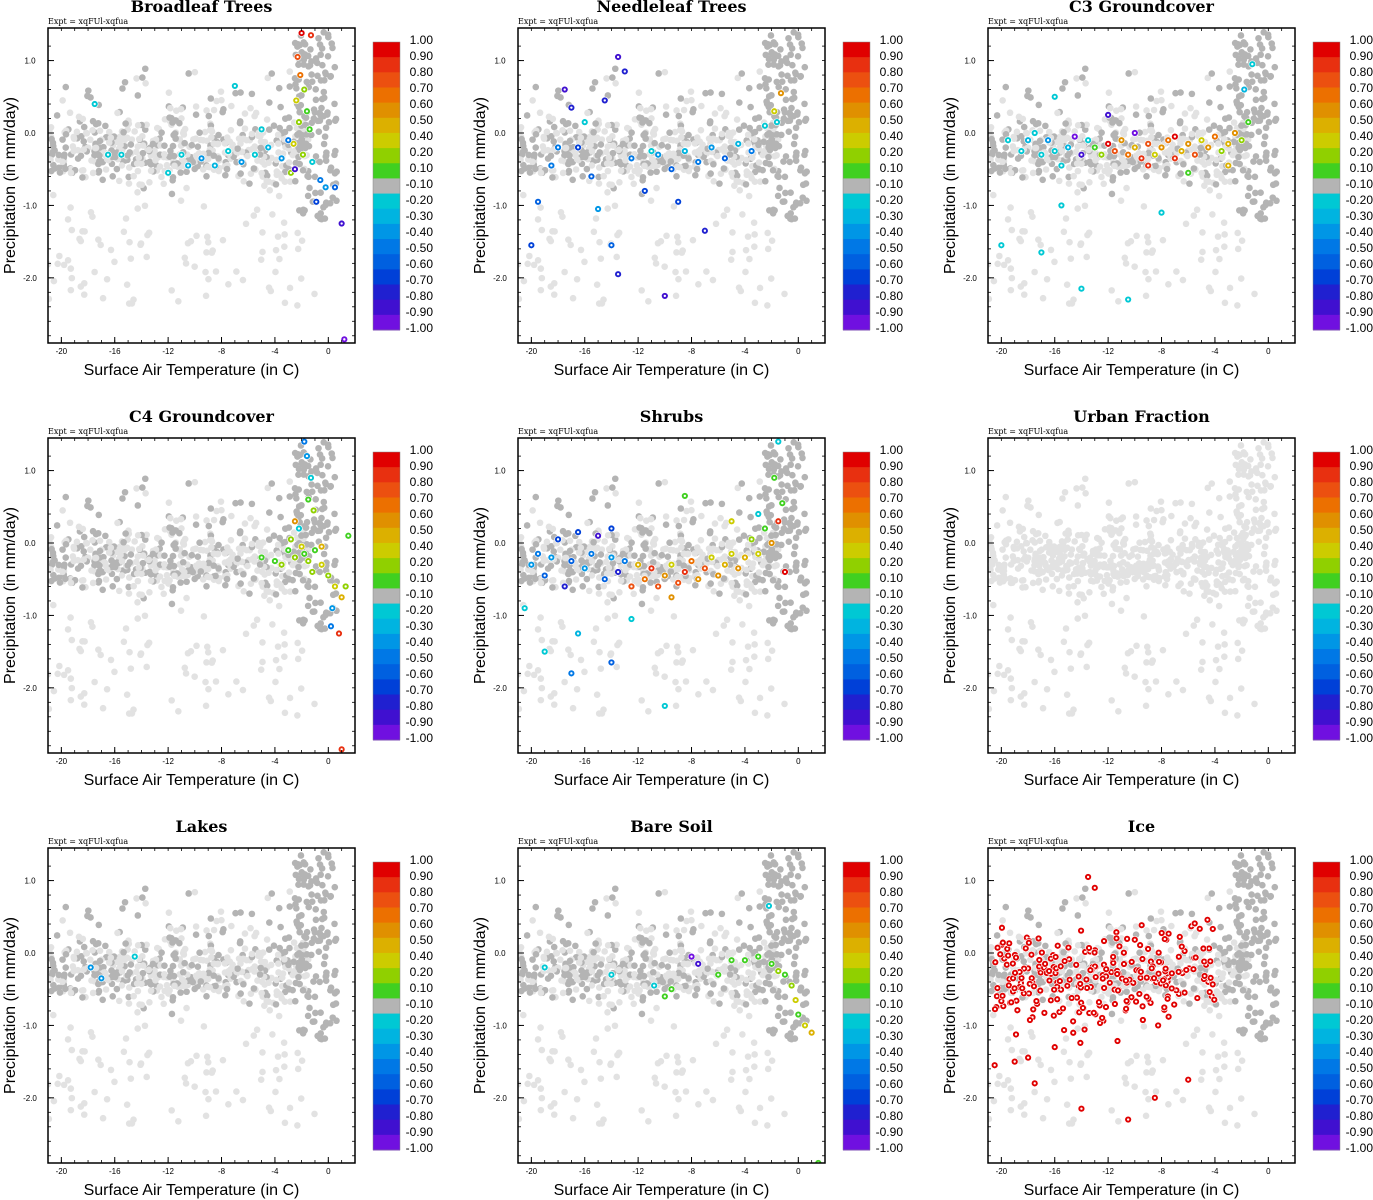 Image resolution: width=1373 pixels, height=1200 pixels. Describe the element at coordinates (198, 186) in the screenshot. I see `scatter-points` at that location.